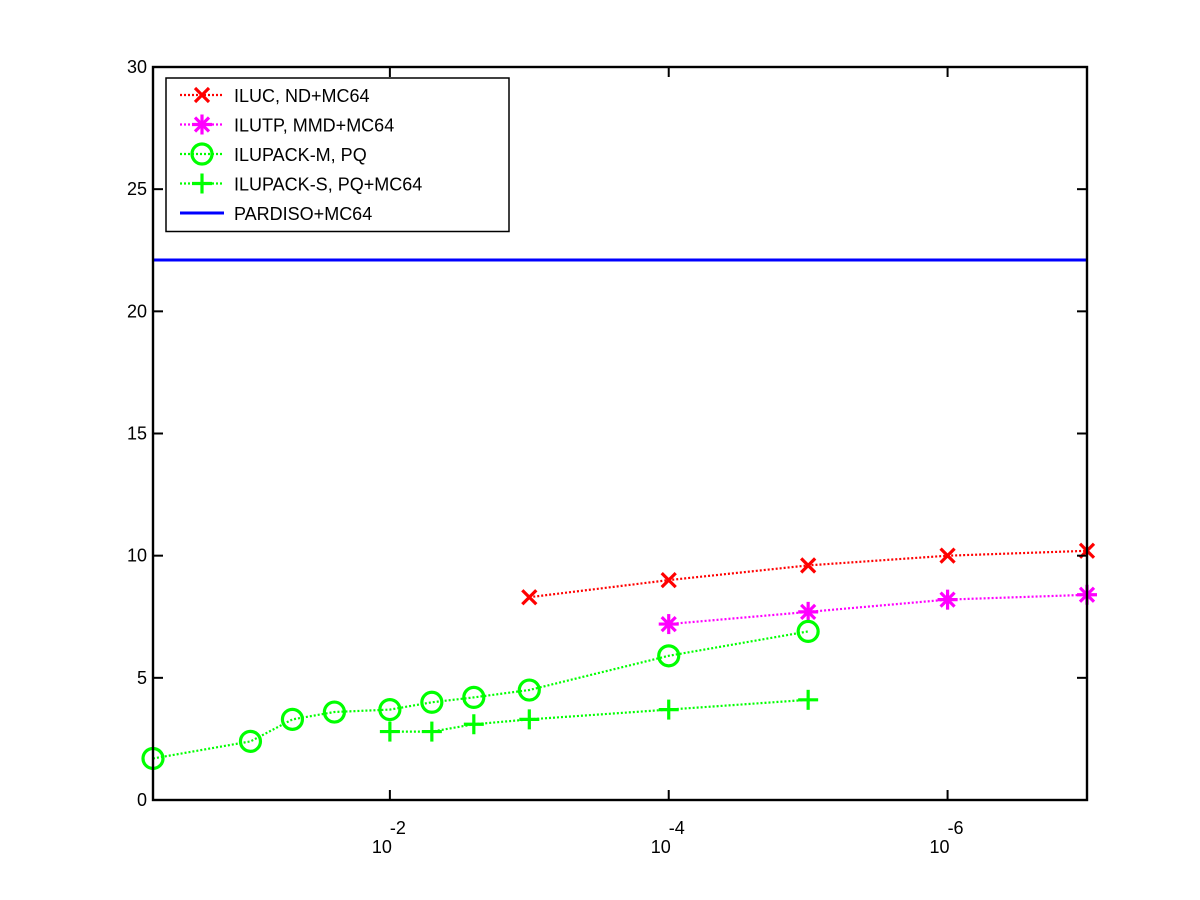  Describe the element at coordinates (382, 847) in the screenshot. I see `x-tick-label-base-0: 10` at that location.